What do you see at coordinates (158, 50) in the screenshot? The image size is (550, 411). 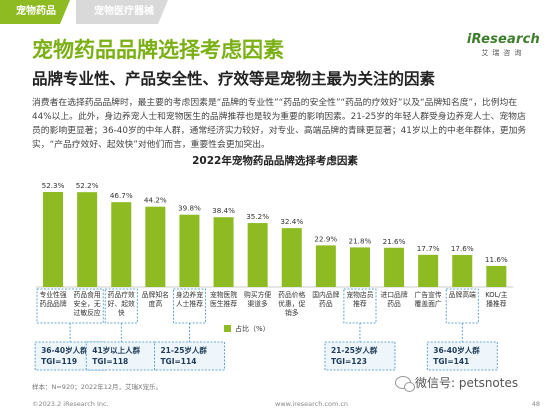 I see `page-title: 宠物药品品牌选择考虑因素` at bounding box center [158, 50].